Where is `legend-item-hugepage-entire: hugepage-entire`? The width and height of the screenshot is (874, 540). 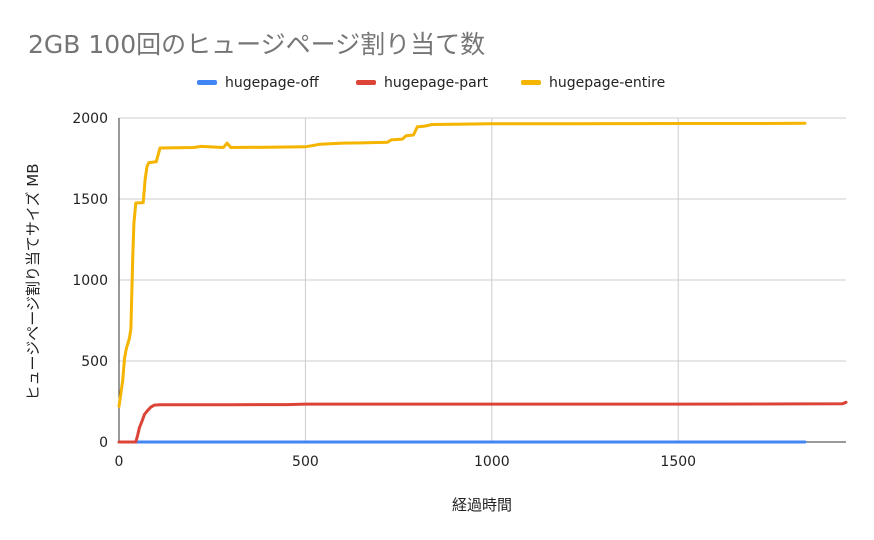
legend-item-hugepage-entire: hugepage-entire is located at coordinates (593, 83).